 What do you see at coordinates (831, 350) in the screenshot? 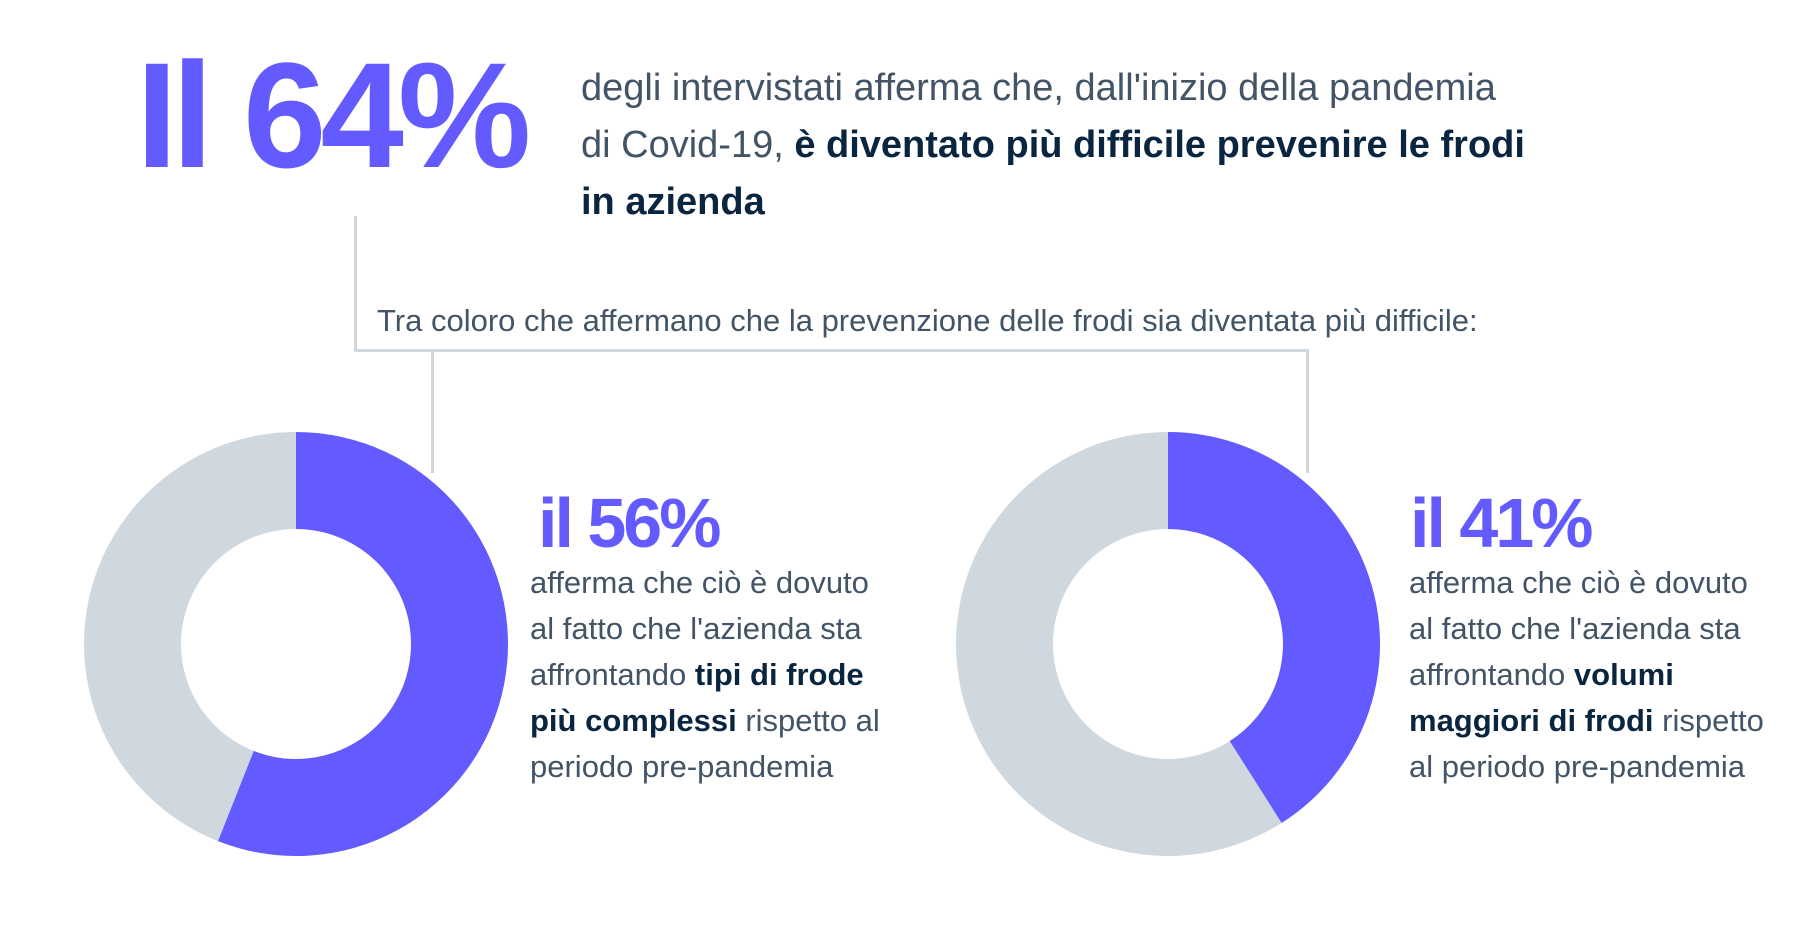
I see `connector-horizontal` at bounding box center [831, 350].